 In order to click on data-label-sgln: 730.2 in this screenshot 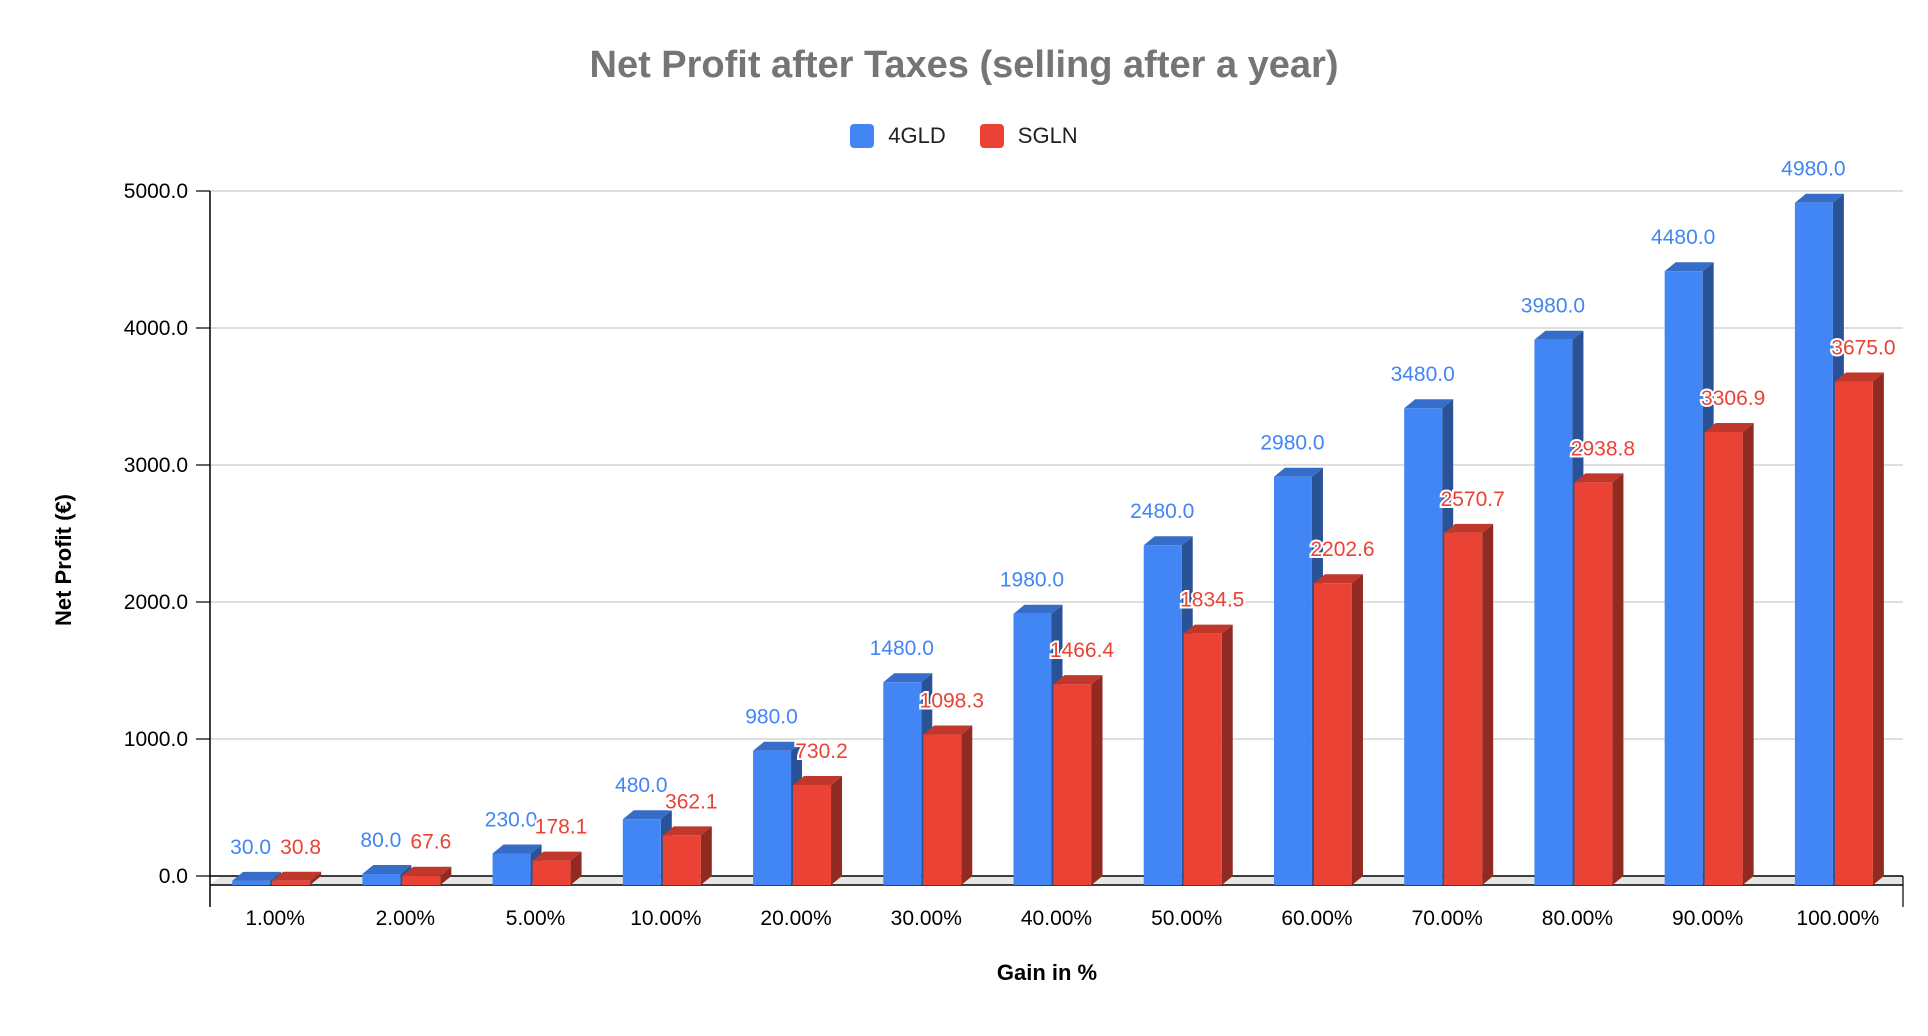, I will do `click(821, 751)`.